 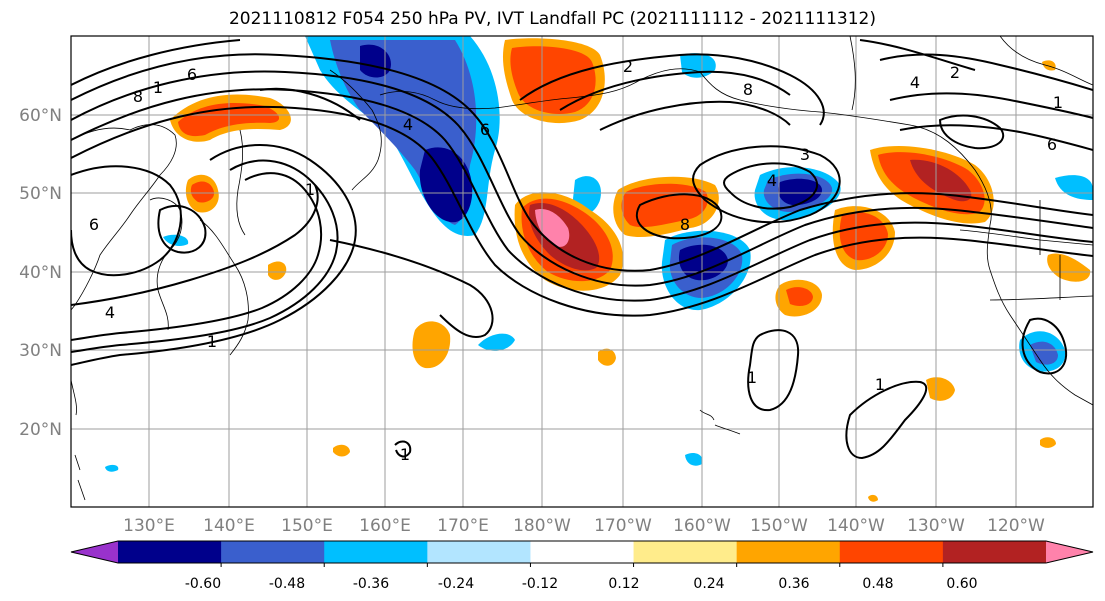 I want to click on colorbar-tick-label: -0.24, so click(x=456, y=584).